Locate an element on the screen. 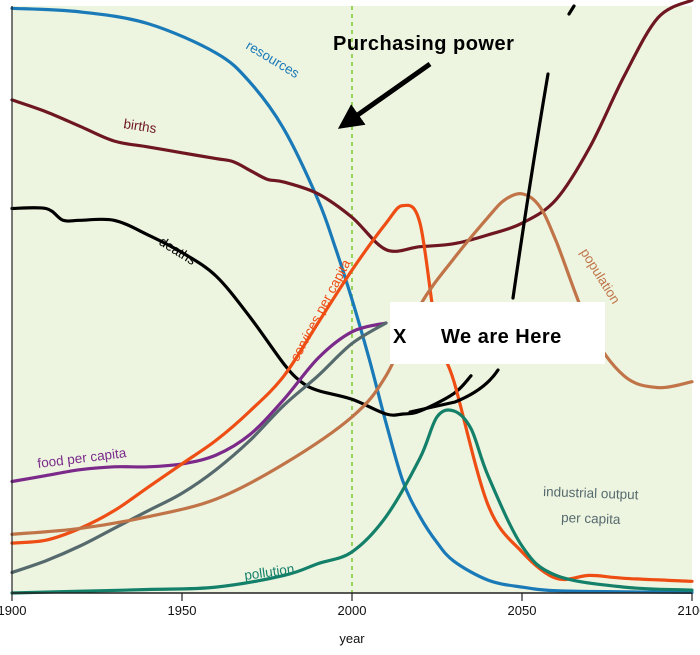  series-label-births: births is located at coordinates (140, 126).